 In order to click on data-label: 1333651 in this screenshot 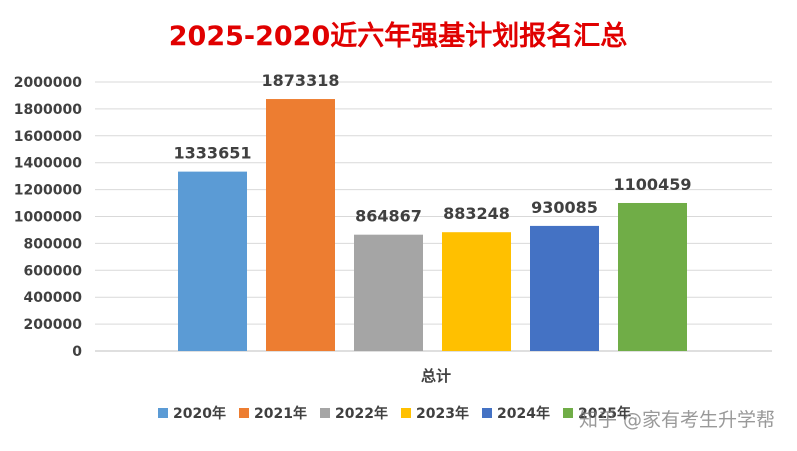, I will do `click(213, 153)`.